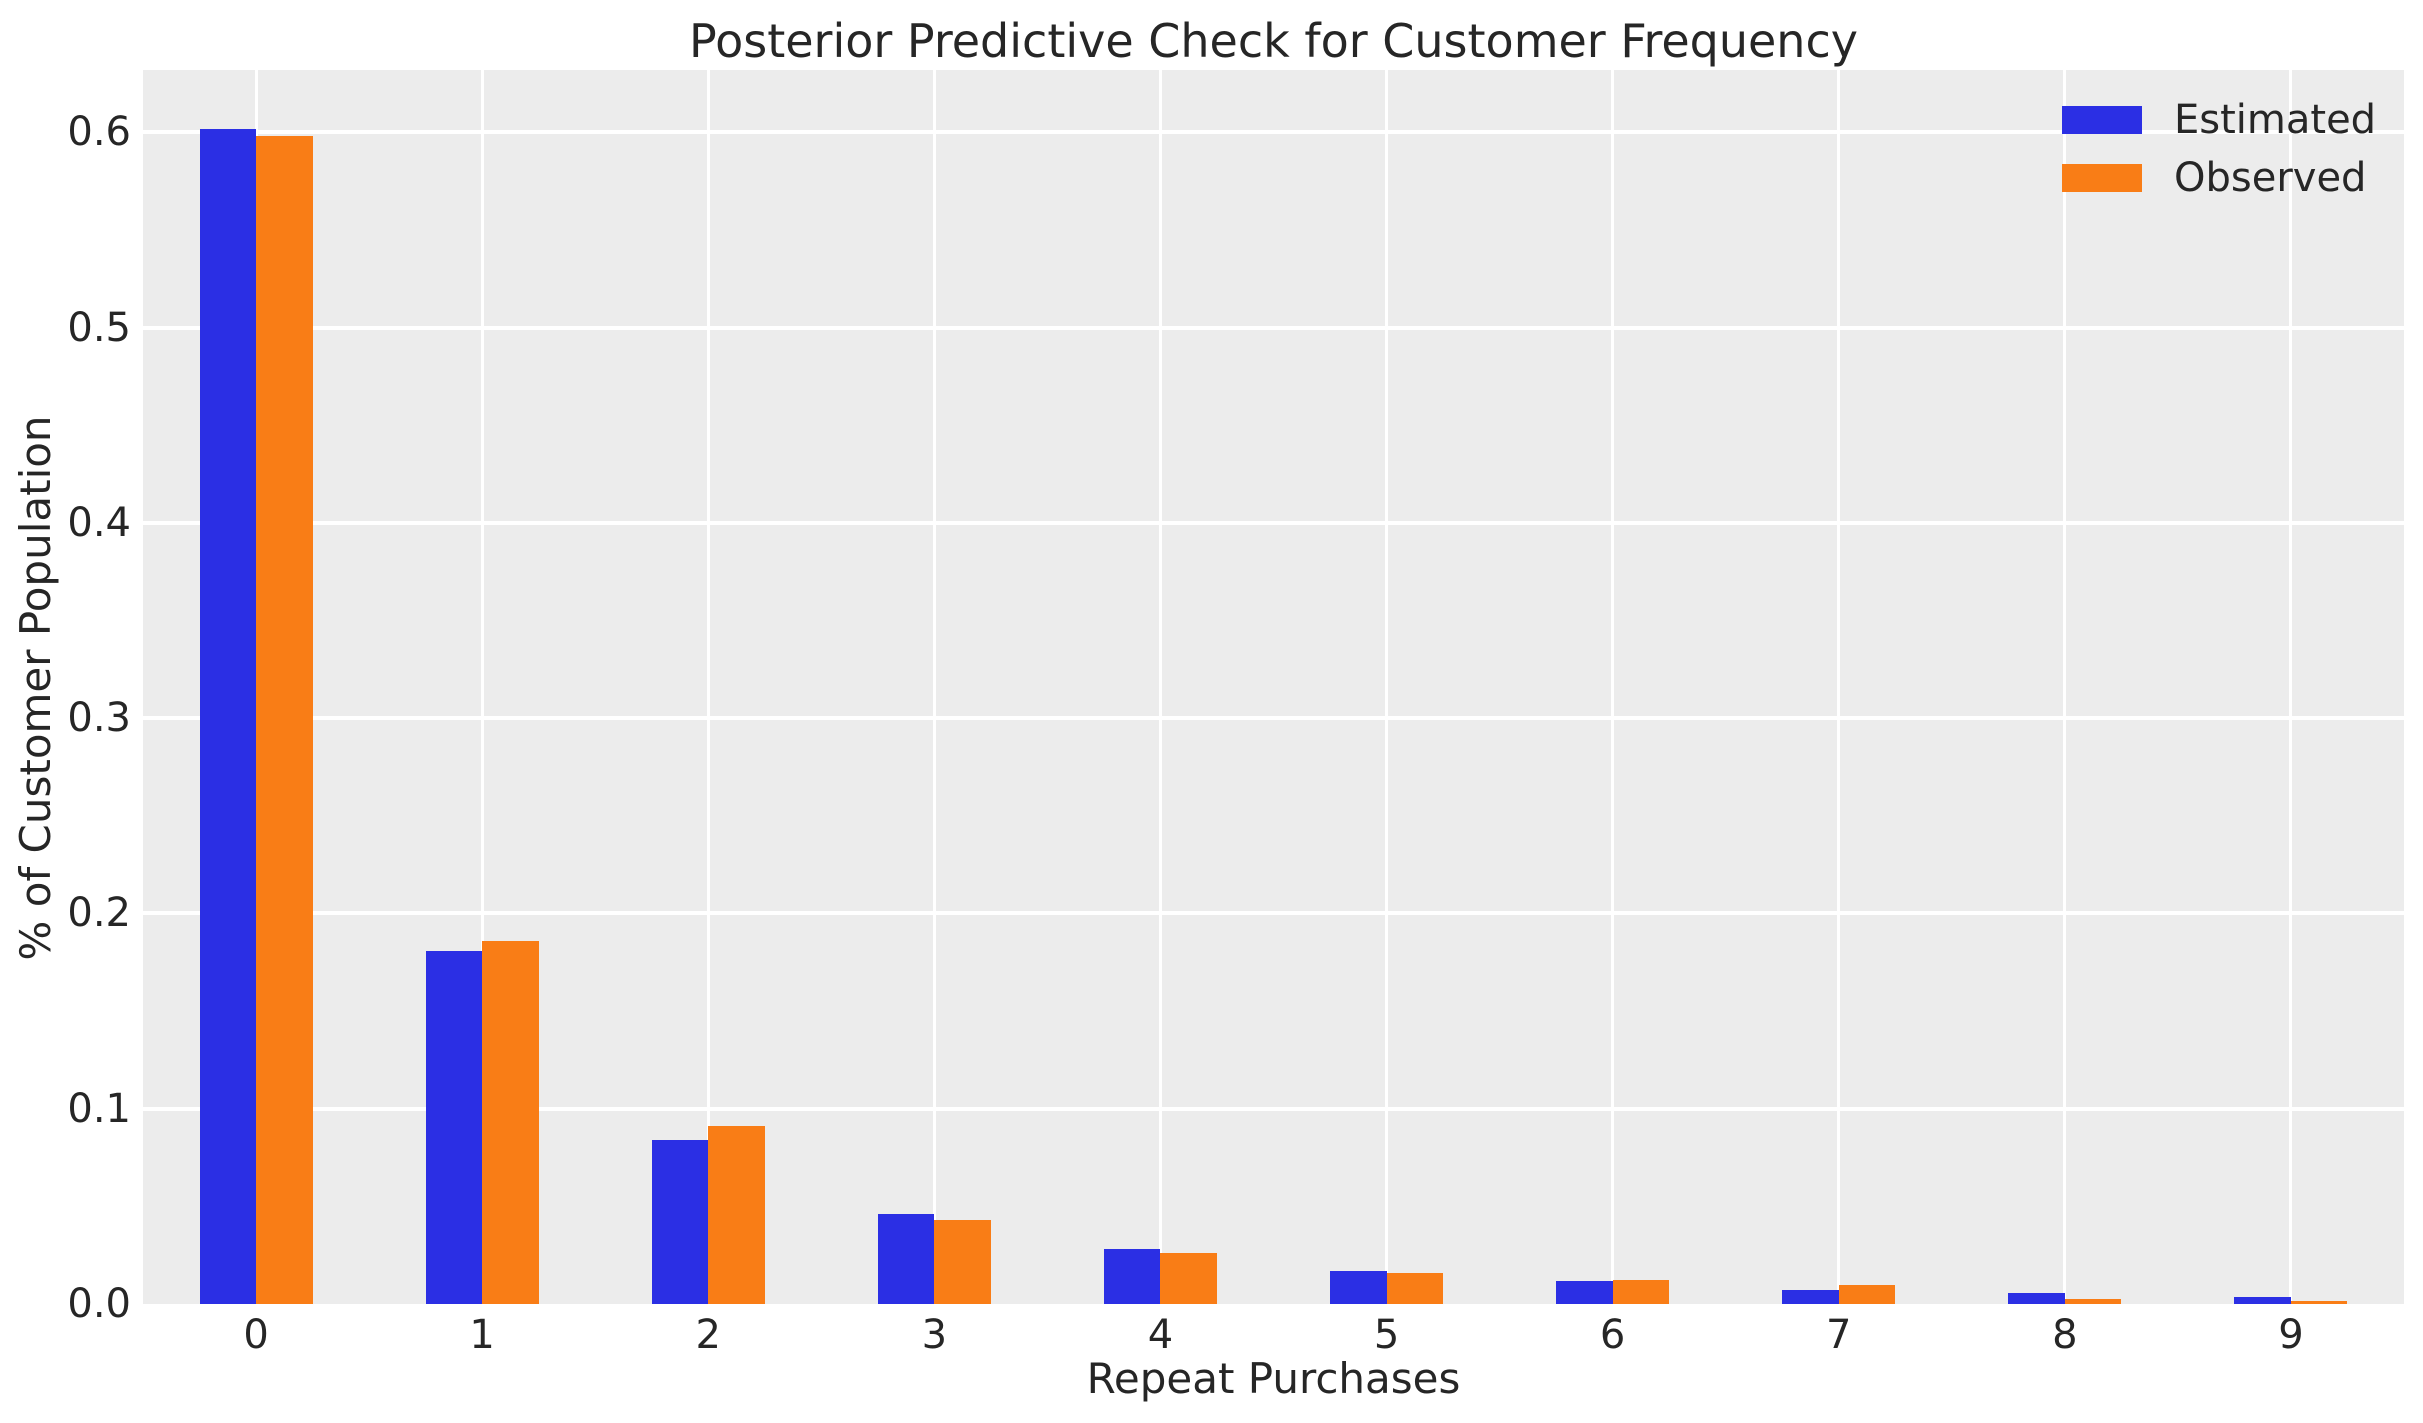  I want to click on x-tick-label: 1, so click(482, 1335).